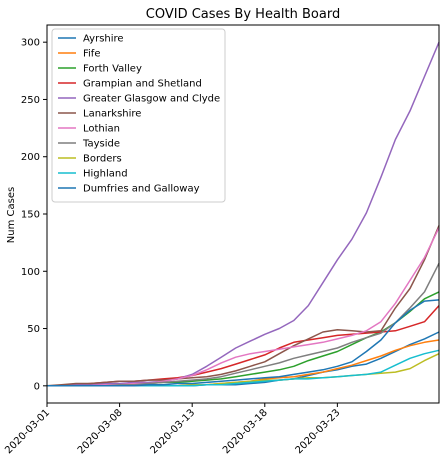  What do you see at coordinates (112, 114) in the screenshot?
I see `legend-label: Lanarkshire` at bounding box center [112, 114].